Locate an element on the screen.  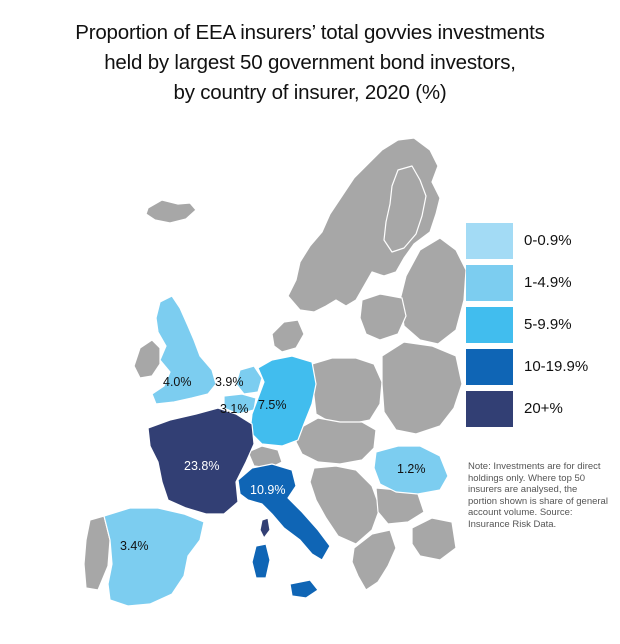
sardinia is located at coordinates (261, 561).